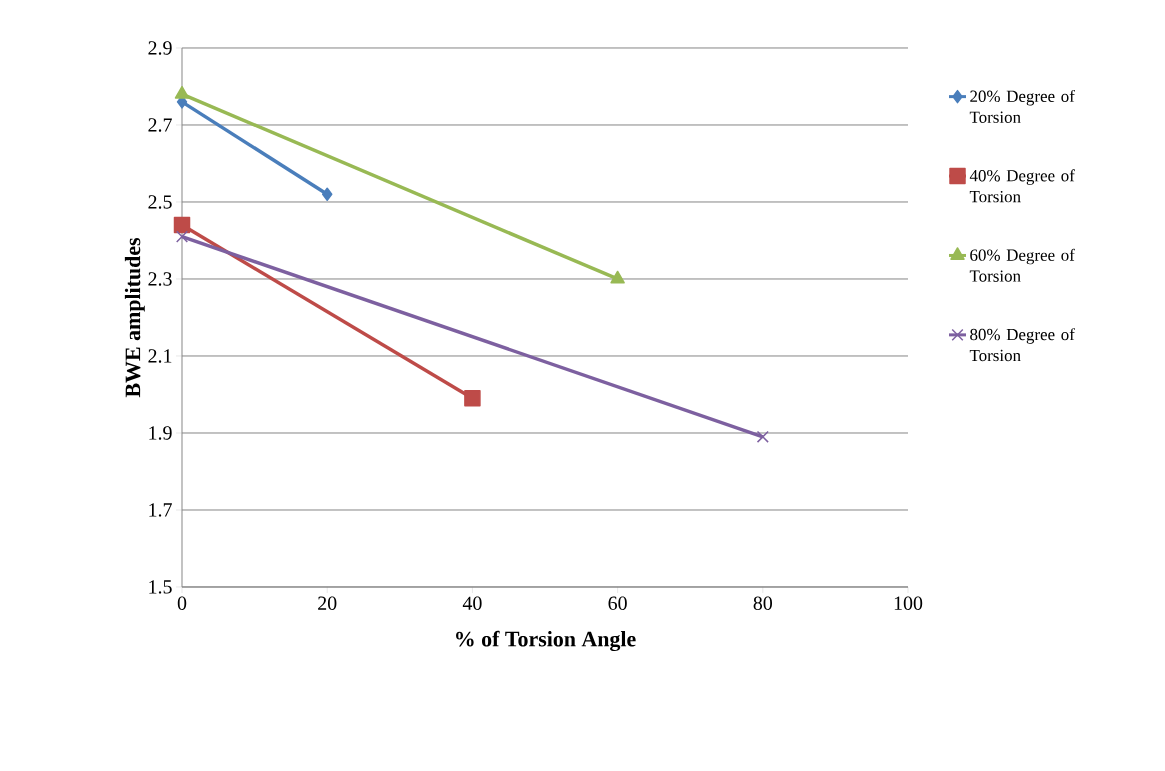 This screenshot has height=771, width=1165. Describe the element at coordinates (1022, 265) in the screenshot. I see `legend-label: 60% Degree of Torsion` at that location.